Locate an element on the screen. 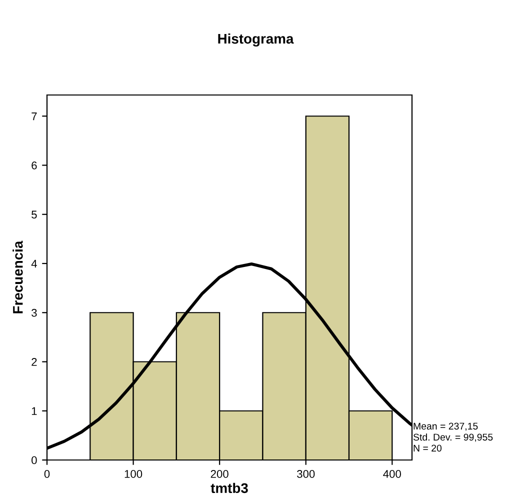 The image size is (511, 501). x-tick-label: 300 is located at coordinates (306, 474).